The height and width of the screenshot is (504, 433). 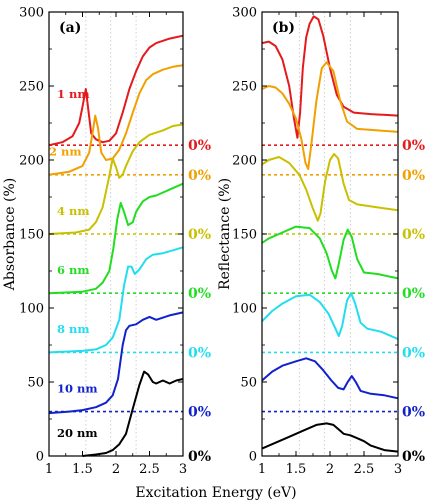 I want to click on series-line-2nm, so click(x=330, y=115).